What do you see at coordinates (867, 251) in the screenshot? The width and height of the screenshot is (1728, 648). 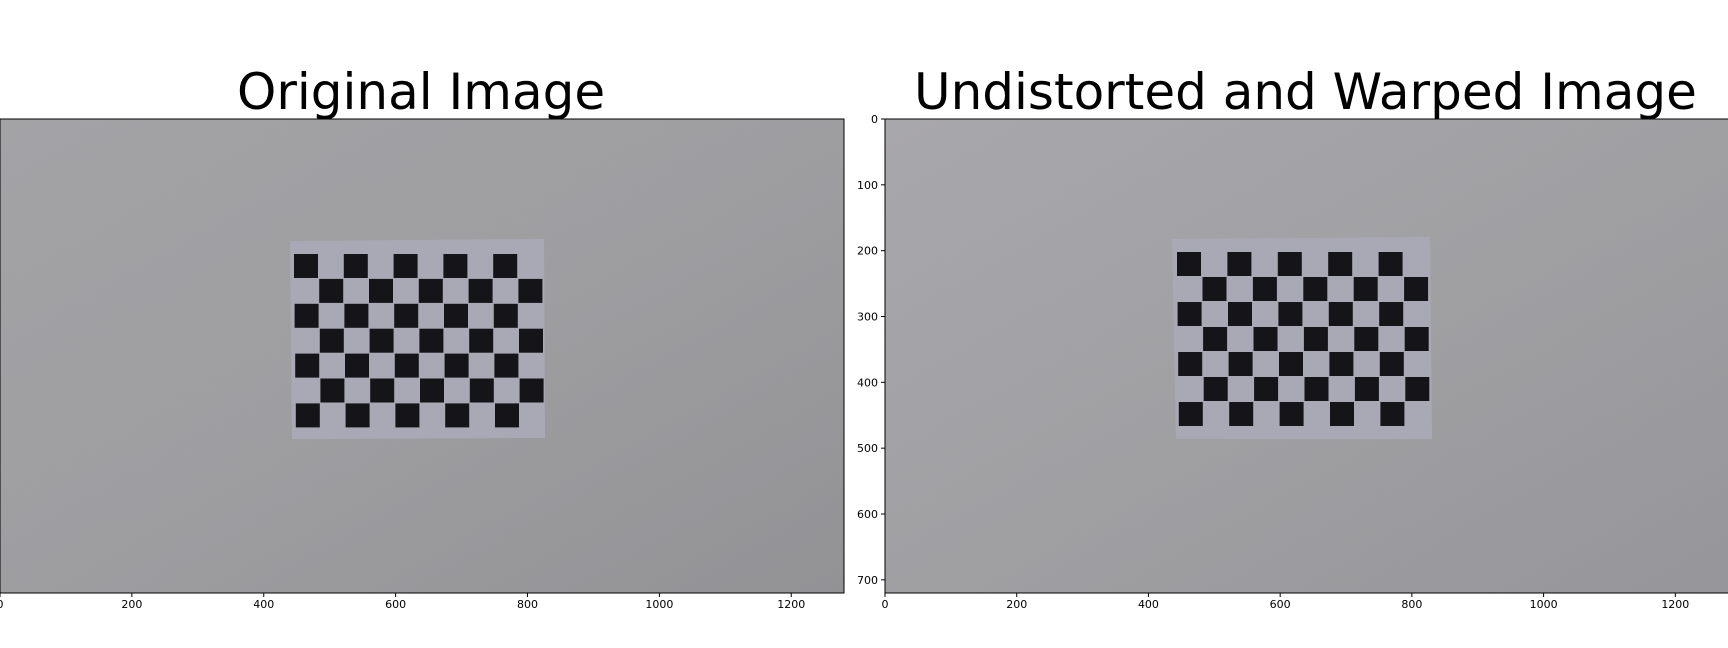 I see `y-tick-label: 200` at bounding box center [867, 251].